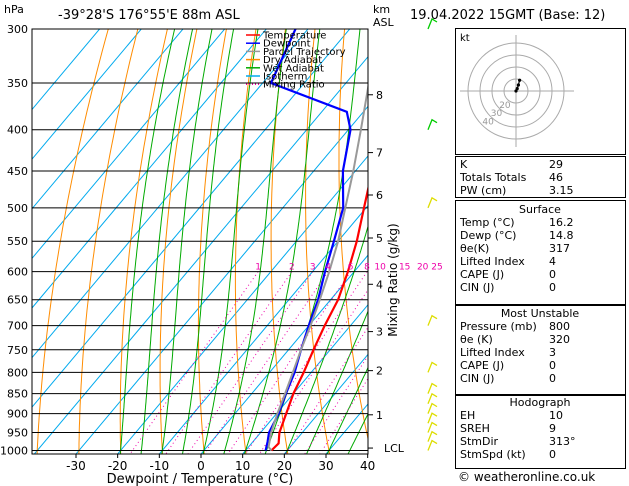 This screenshot has width=629, height=486. I want to click on index-value: 3, so click(552, 352).